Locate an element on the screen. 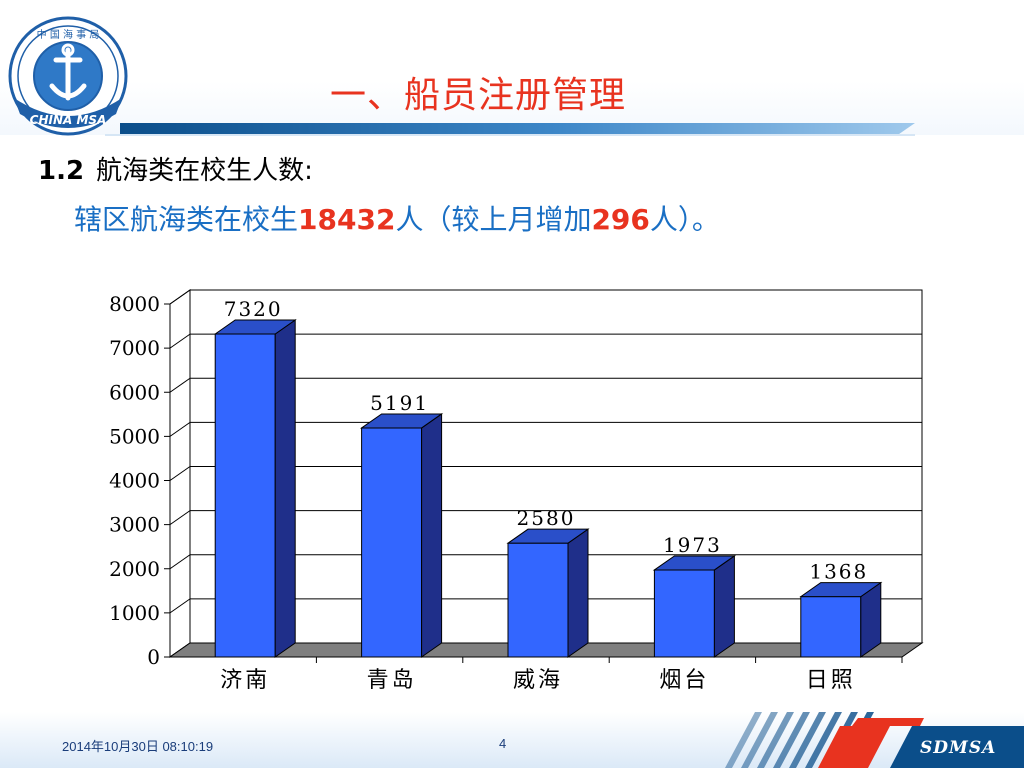 The height and width of the screenshot is (768, 1024). footer: 2014年10月30日 08:10:19 4 SDMSA is located at coordinates (512, 740).